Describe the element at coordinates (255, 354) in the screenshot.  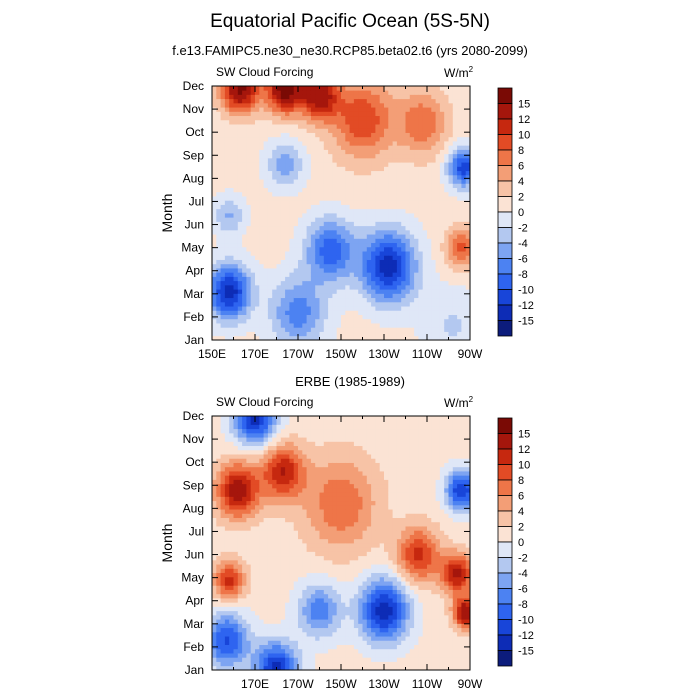
I see `x-tick-label: 170E` at that location.